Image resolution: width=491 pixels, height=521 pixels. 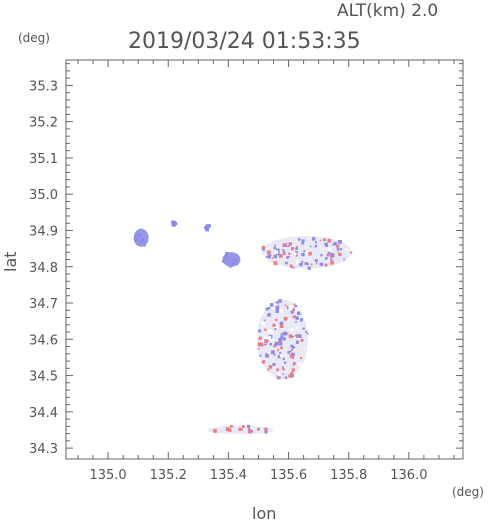 I want to click on y-tick-label: 34.9, so click(x=43, y=231).